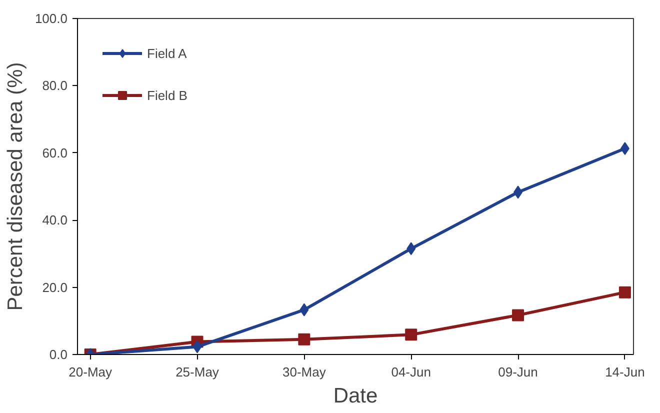  I want to click on x-tick-label: 04-Jun, so click(411, 372).